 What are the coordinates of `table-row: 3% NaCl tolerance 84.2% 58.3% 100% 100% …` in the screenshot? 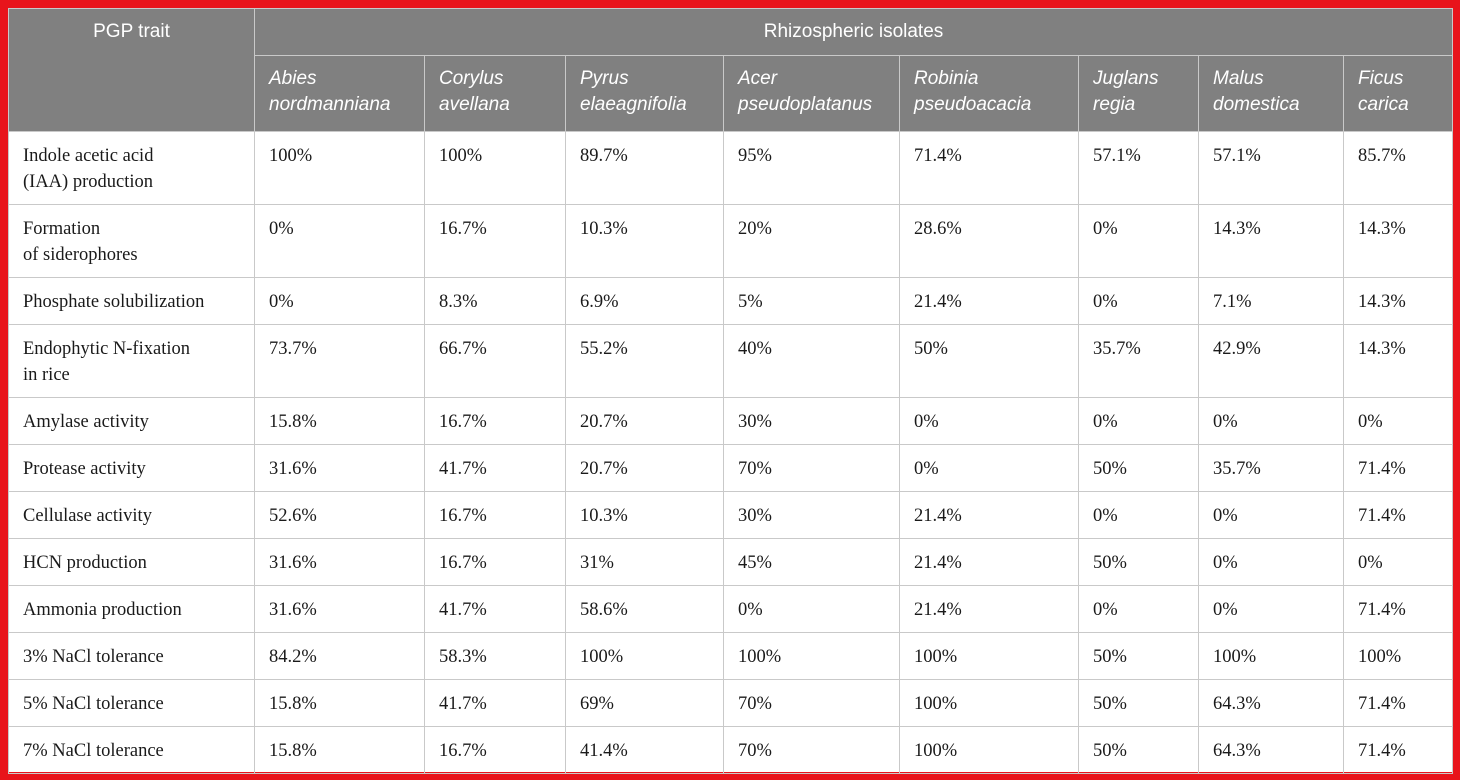 It's located at (731, 656).